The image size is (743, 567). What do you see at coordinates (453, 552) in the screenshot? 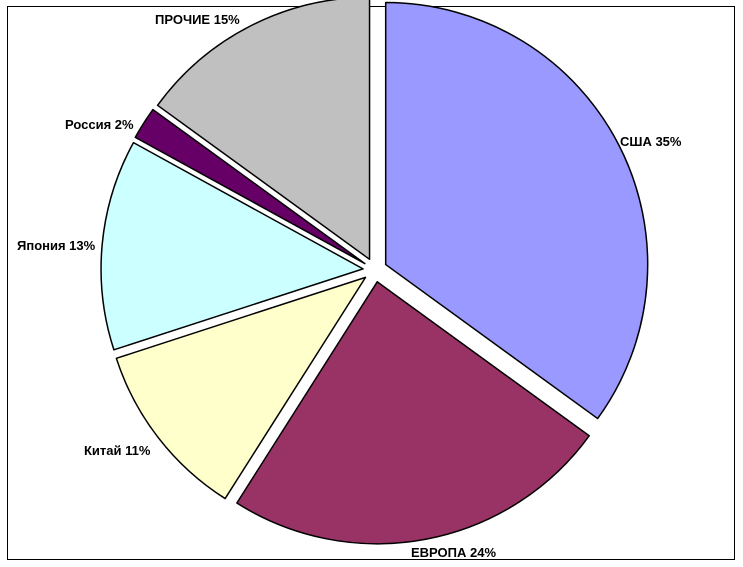
I see `pie-label-европа: ЕВРОПА 24%` at bounding box center [453, 552].